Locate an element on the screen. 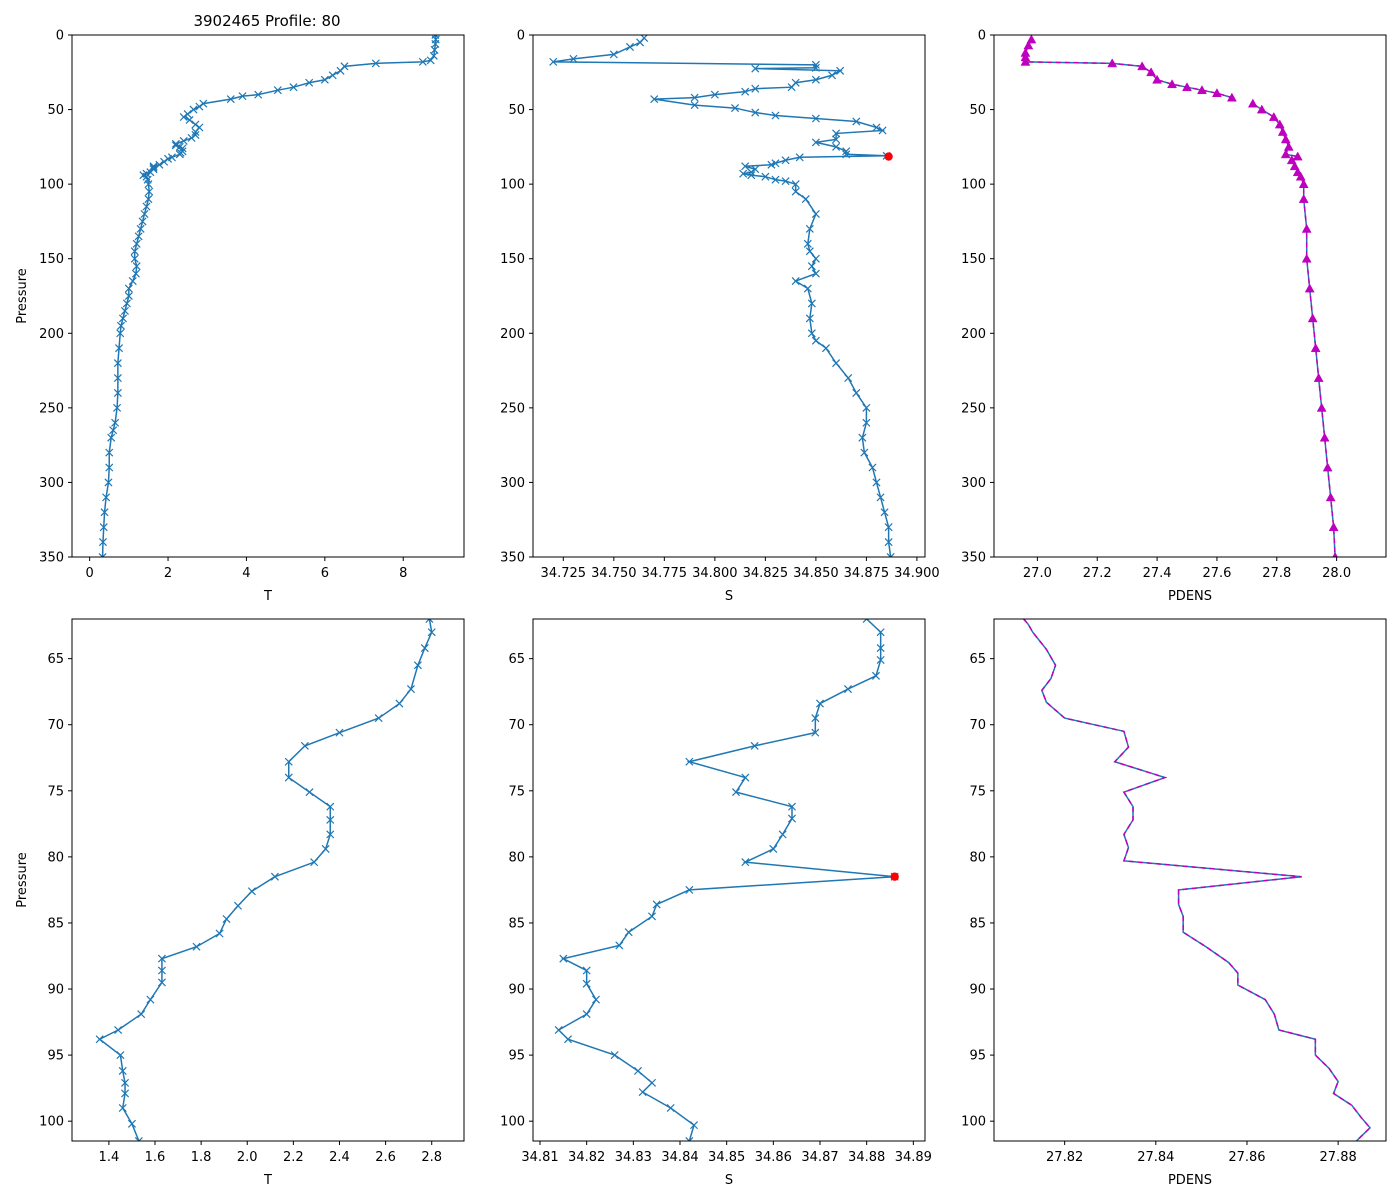 This screenshot has height=1200, width=1400. y-tick-label-temp-full: 50 is located at coordinates (55, 110).